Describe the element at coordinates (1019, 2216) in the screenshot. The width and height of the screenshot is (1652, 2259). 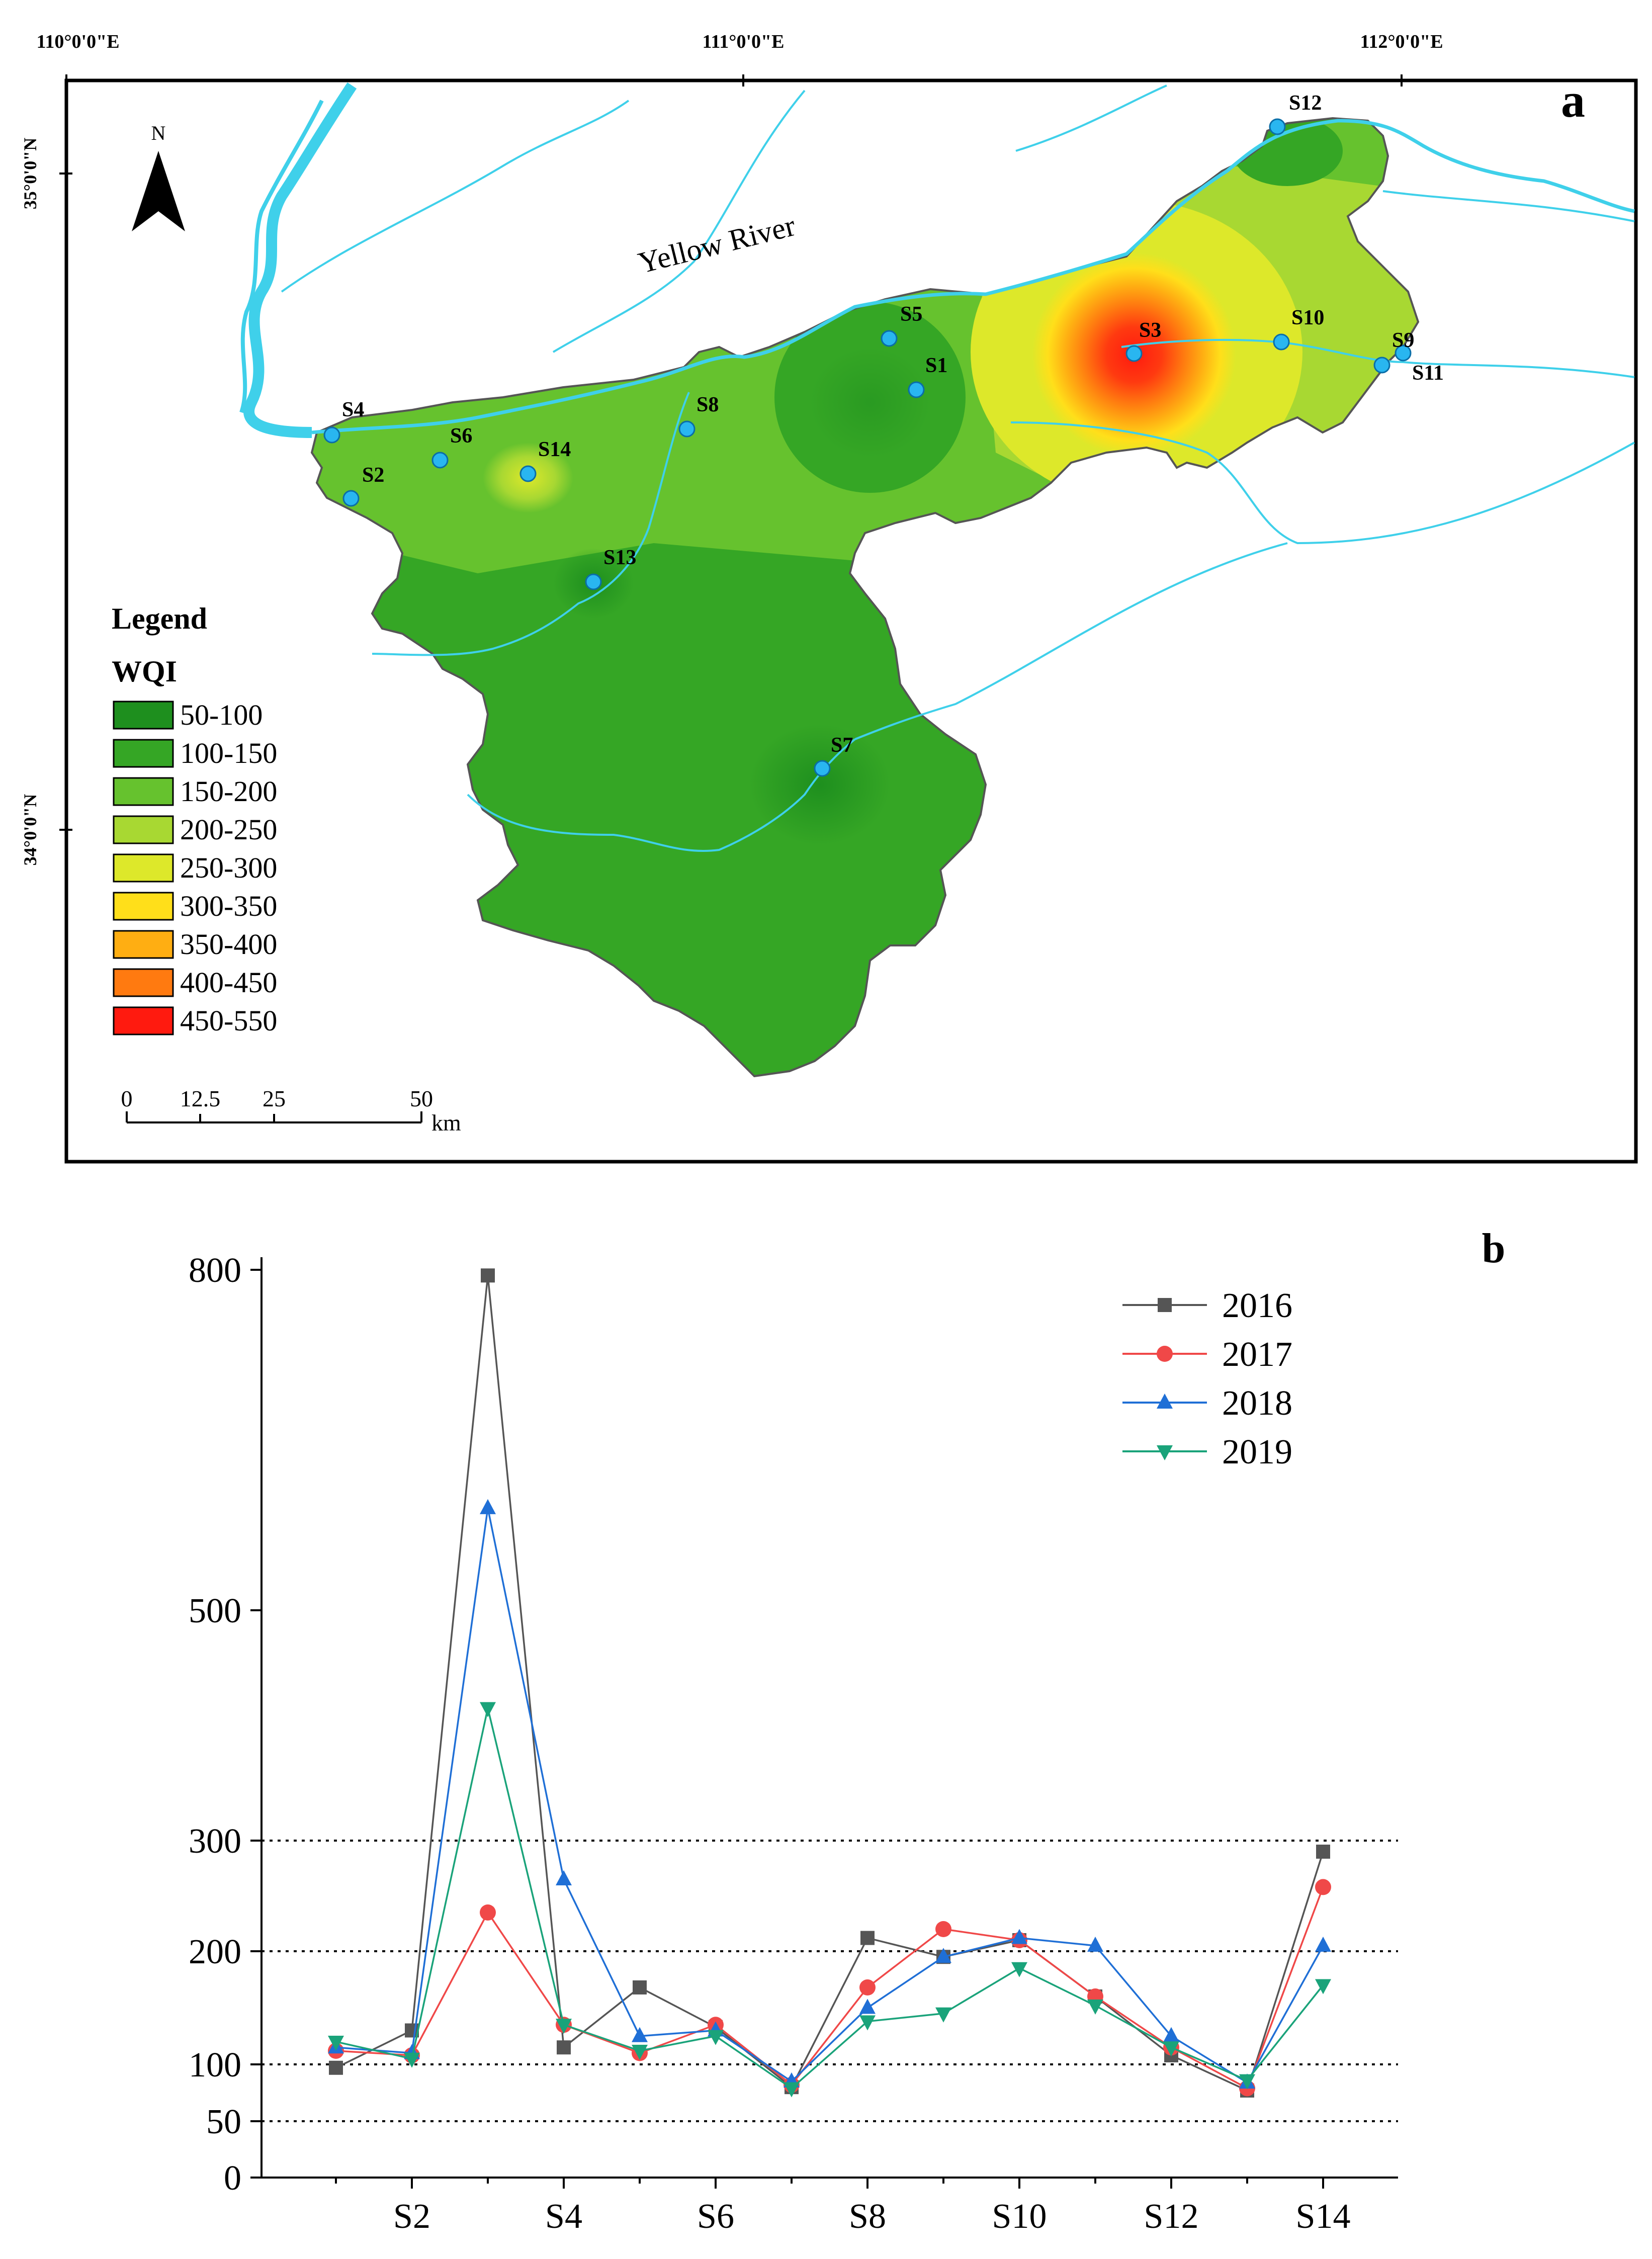
I see `x-tick-label-s10: S10` at that location.